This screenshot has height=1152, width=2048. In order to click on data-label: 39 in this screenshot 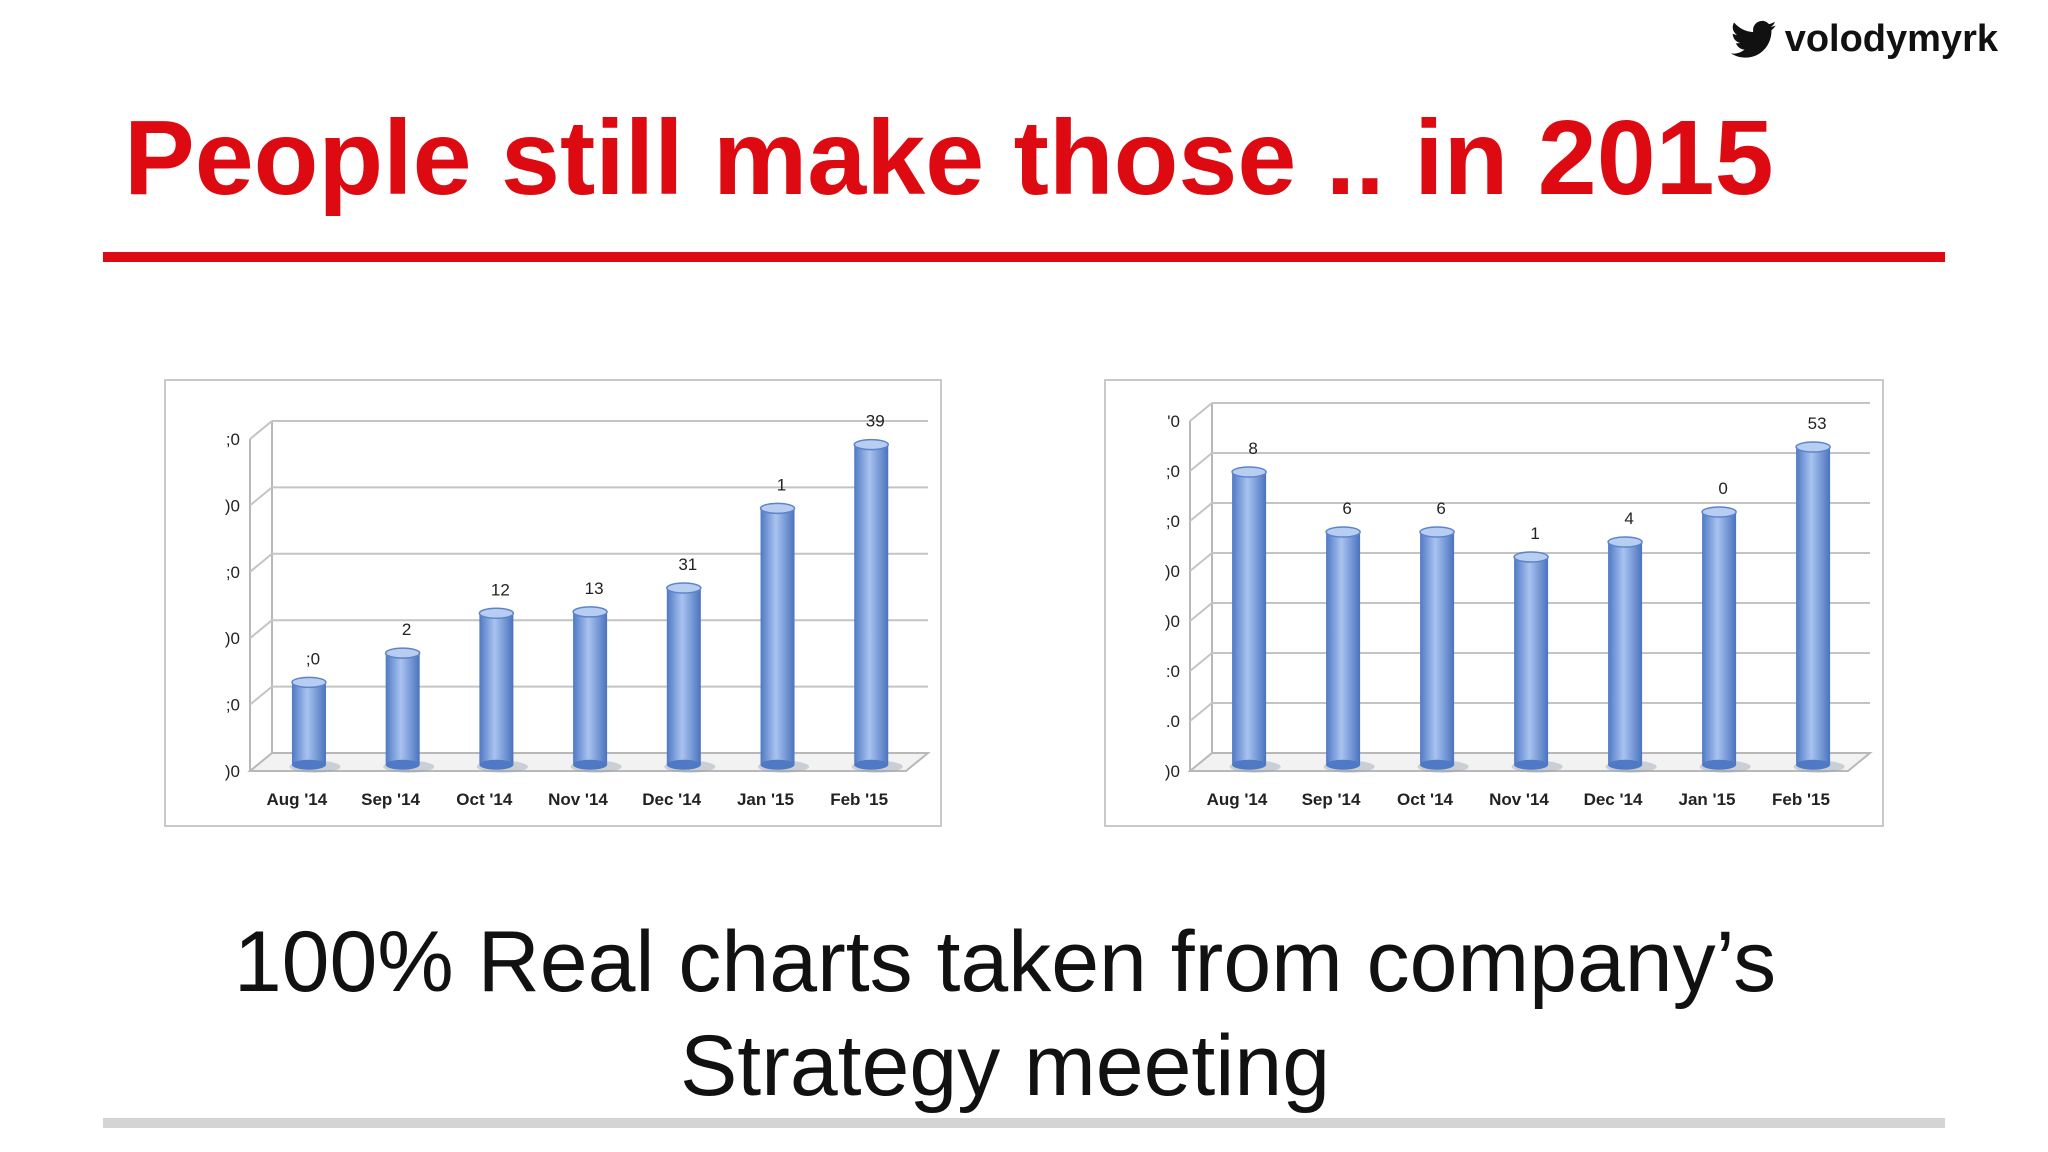, I will do `click(875, 421)`.